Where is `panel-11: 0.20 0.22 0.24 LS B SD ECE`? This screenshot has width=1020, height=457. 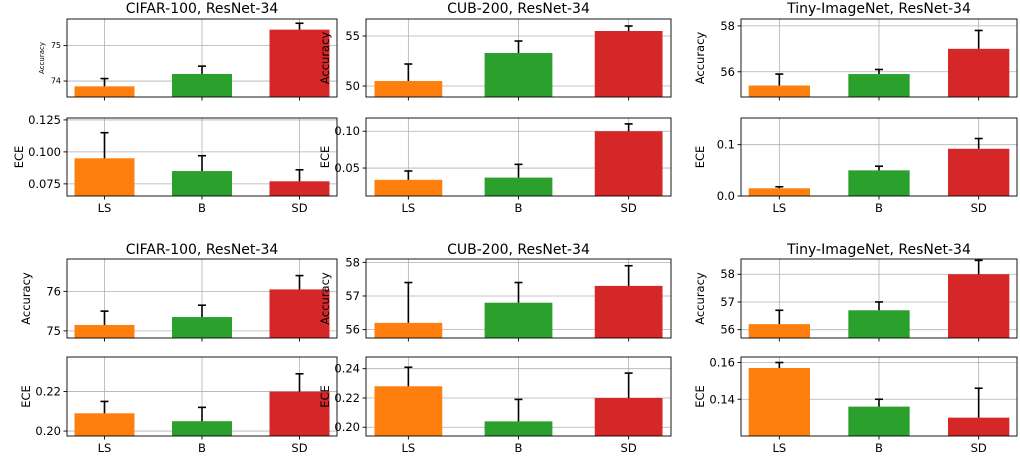
panel-11: 0.20 0.22 0.24 LS B SD ECE is located at coordinates (495, 405).